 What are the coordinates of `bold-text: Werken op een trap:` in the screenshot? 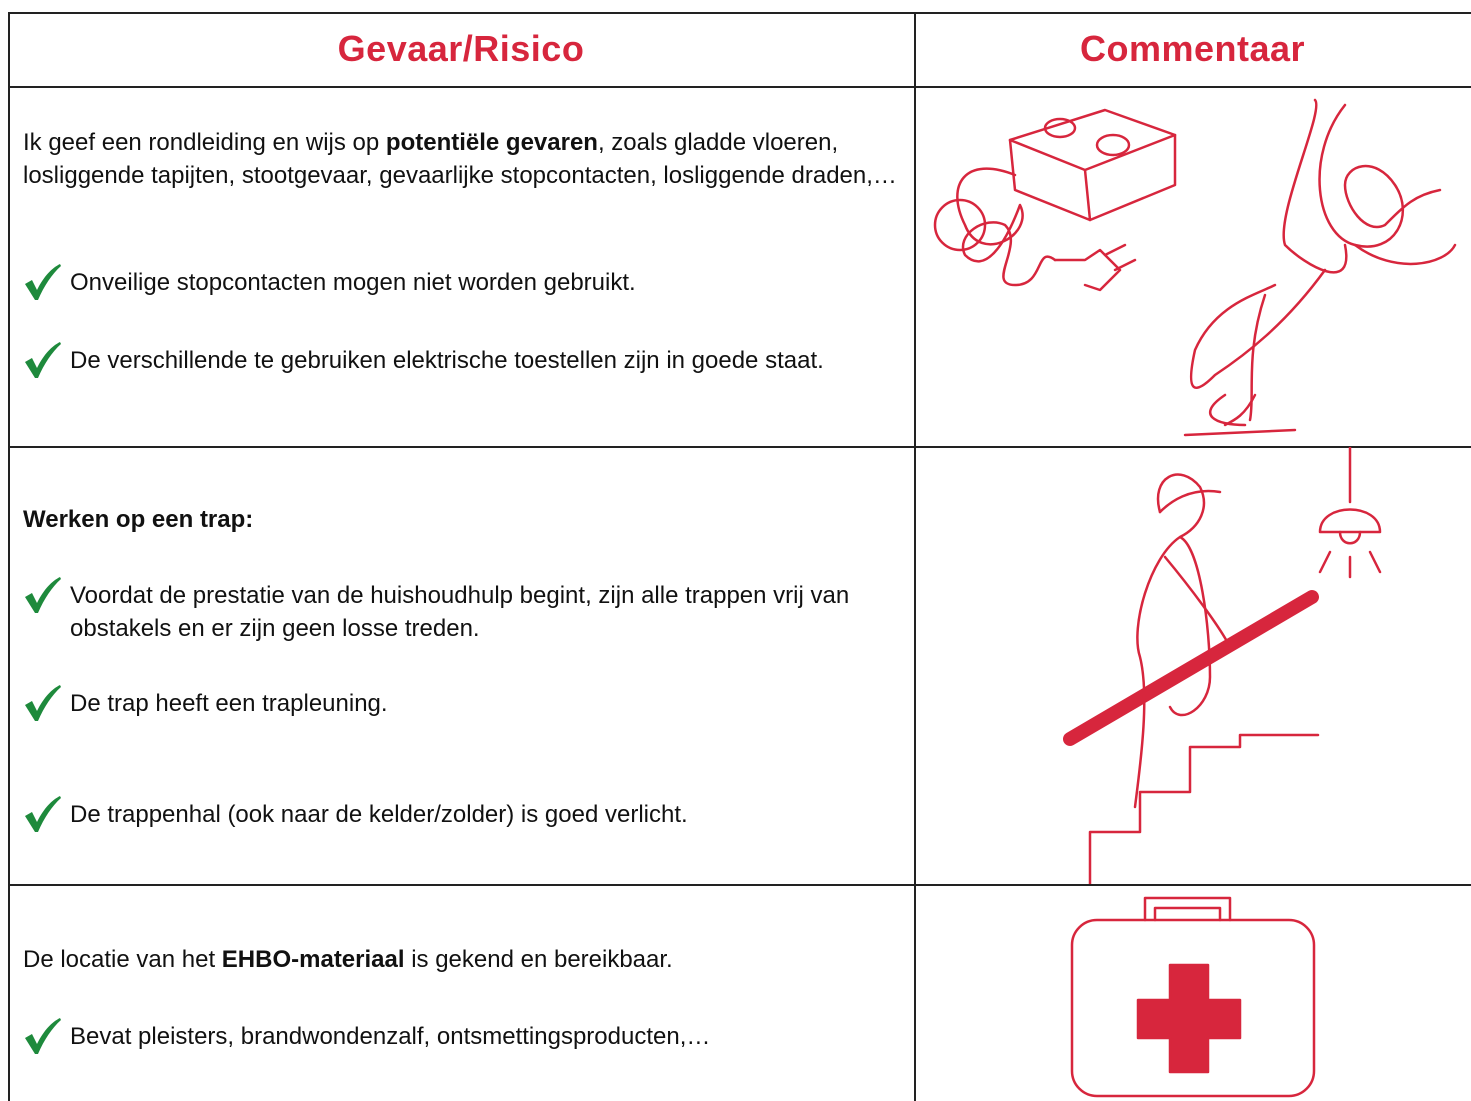 It's located at (138, 519).